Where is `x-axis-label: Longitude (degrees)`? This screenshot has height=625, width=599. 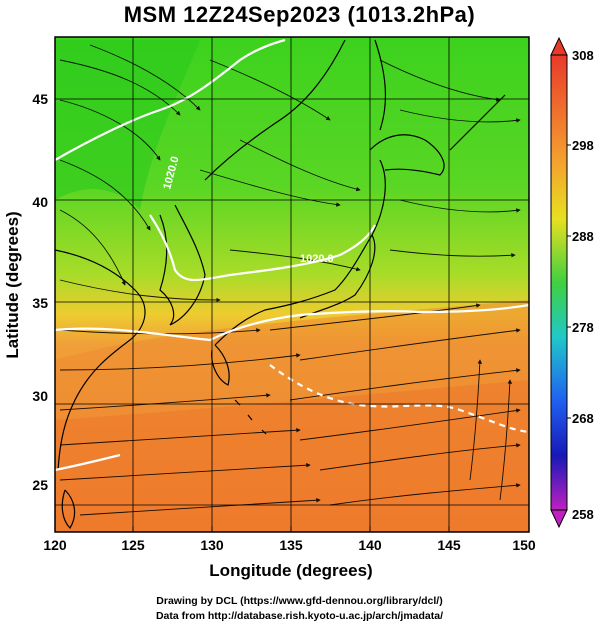 x-axis-label: Longitude (degrees) is located at coordinates (290, 570).